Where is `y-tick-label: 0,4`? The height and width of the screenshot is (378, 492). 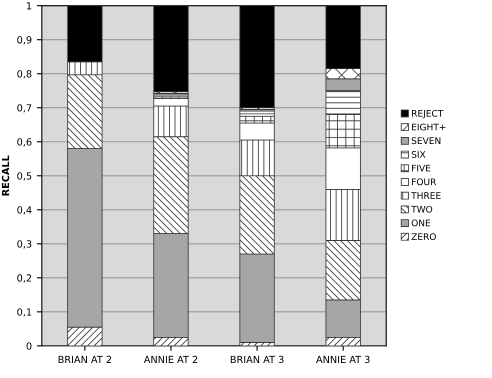 y-tick-label: 0,4 is located at coordinates (24, 210).